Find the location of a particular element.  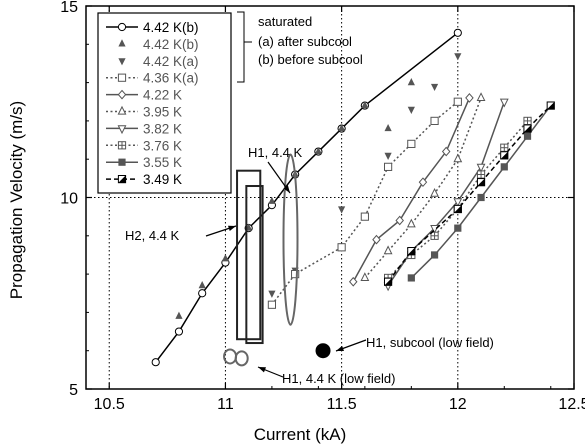

legend-label: 3.82 K is located at coordinates (162, 128).